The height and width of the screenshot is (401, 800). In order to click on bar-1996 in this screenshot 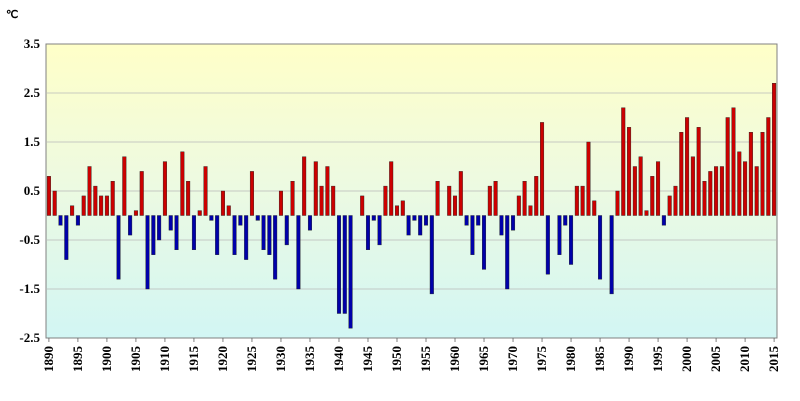, I will do `click(663, 220)`.